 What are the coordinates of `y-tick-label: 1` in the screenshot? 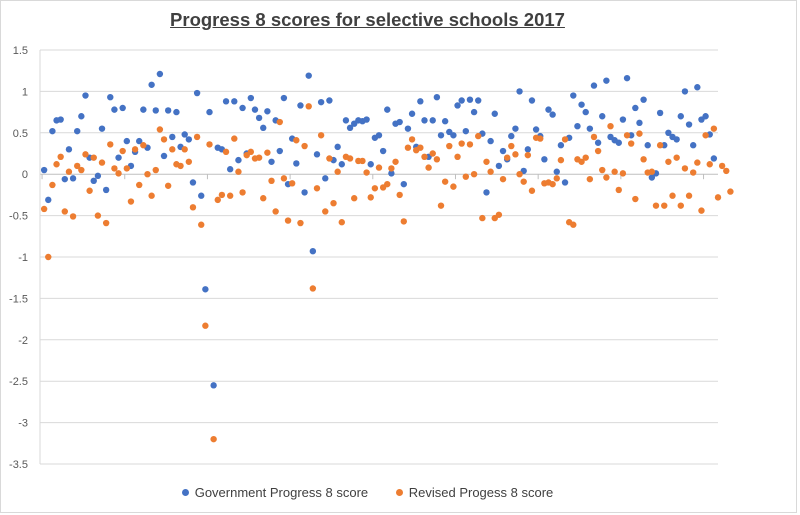 It's located at (25, 92).